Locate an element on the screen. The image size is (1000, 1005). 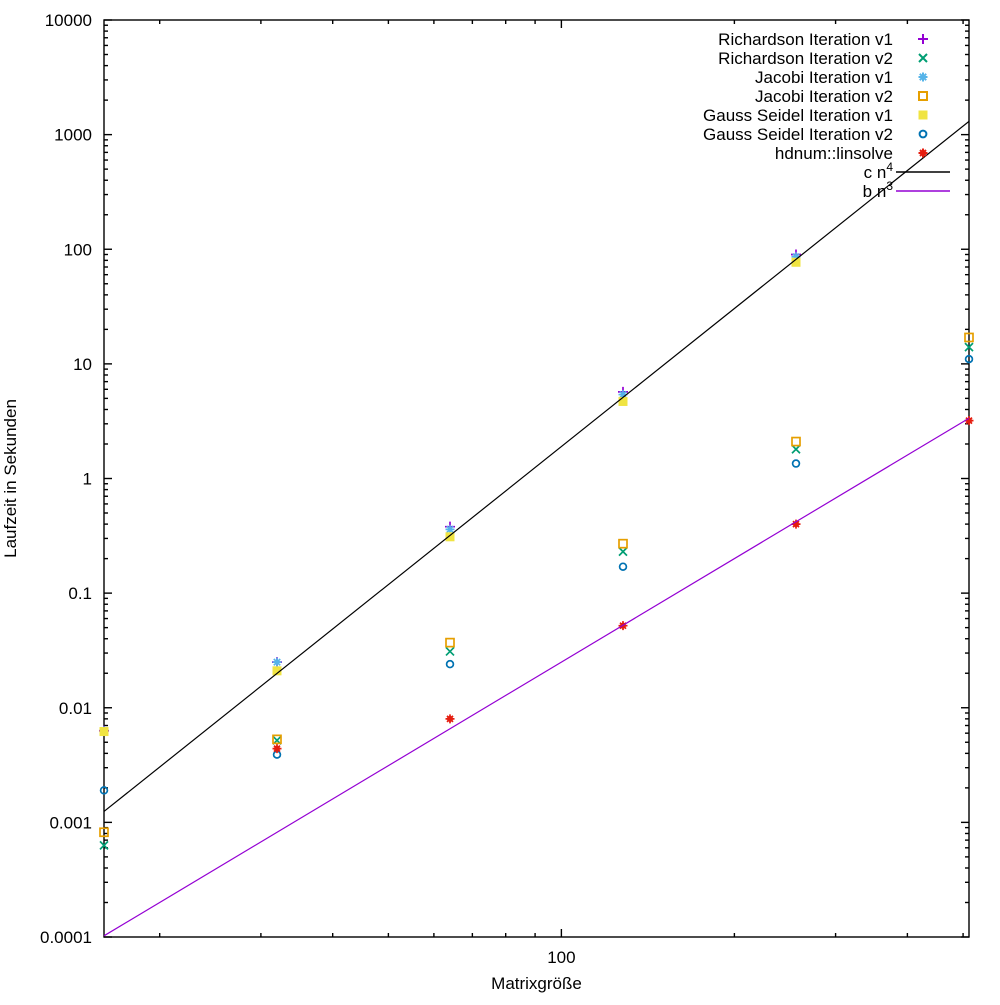
legend-marker-richardson-iteration-v1 is located at coordinates (923, 39).